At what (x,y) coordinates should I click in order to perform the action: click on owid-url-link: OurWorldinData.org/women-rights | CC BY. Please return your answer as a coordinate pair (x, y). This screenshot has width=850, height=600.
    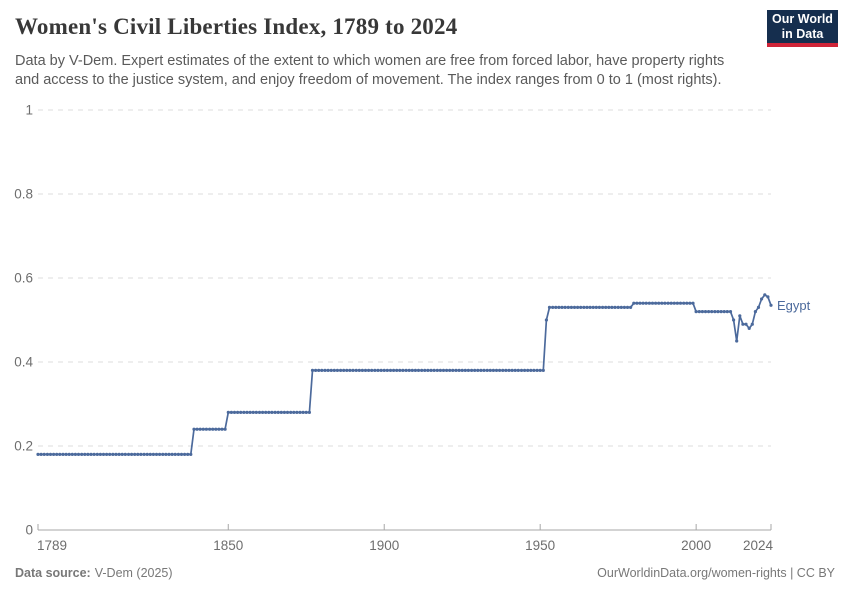
    Looking at the image, I should click on (716, 573).